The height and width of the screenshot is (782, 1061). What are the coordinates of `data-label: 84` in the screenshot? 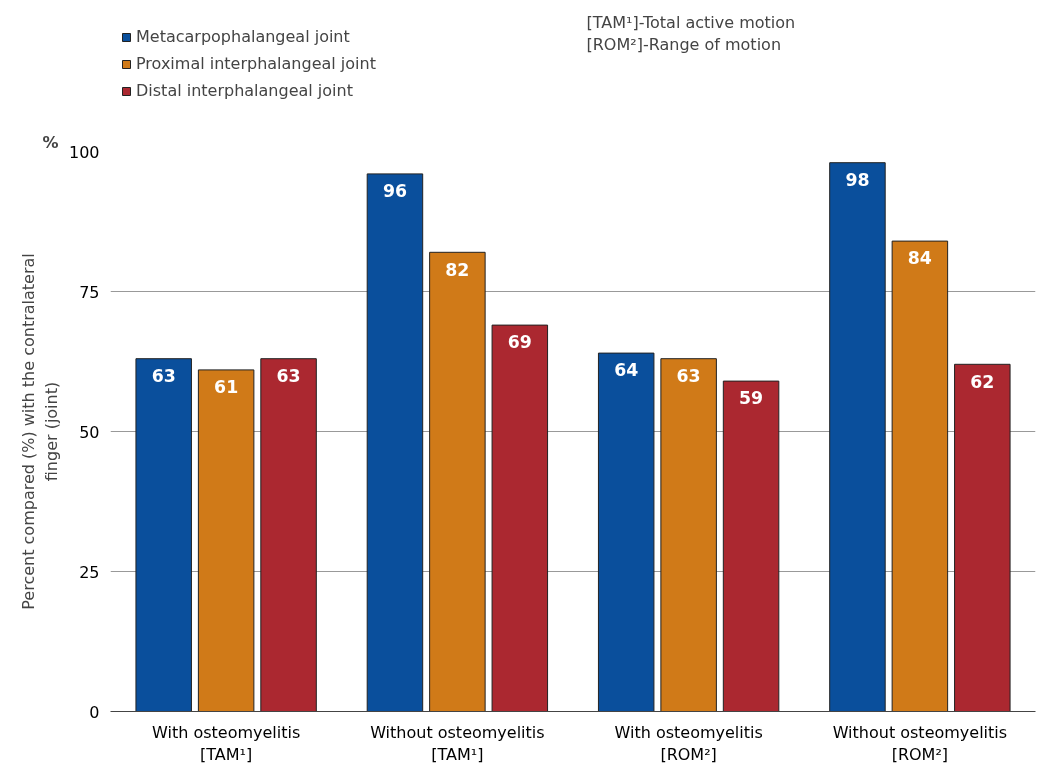 It's located at (919, 258).